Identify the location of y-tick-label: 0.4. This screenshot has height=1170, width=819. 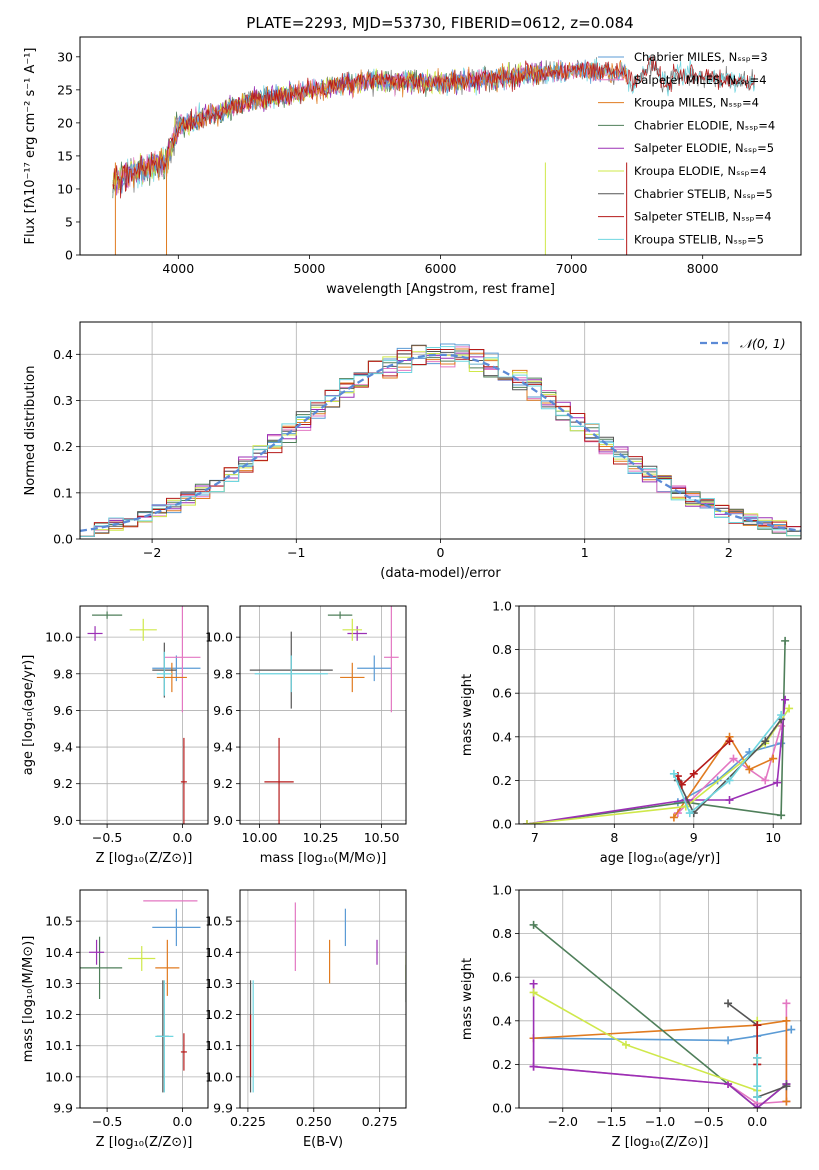
(63, 354).